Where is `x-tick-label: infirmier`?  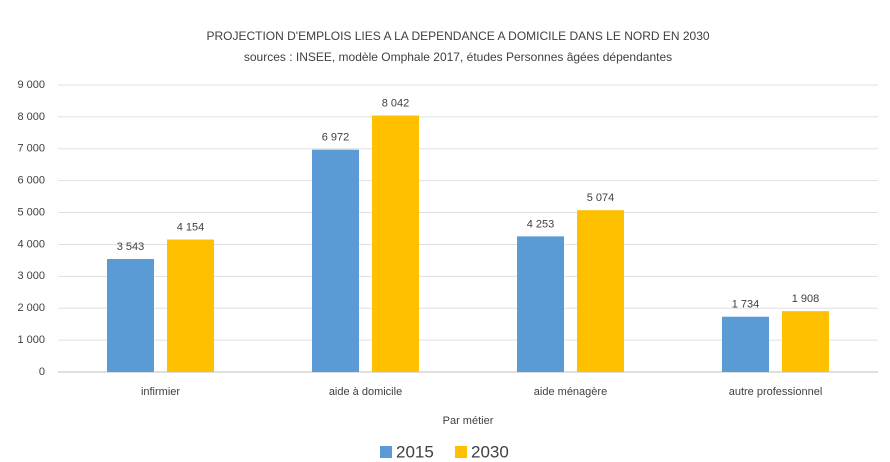 x-tick-label: infirmier is located at coordinates (160, 392).